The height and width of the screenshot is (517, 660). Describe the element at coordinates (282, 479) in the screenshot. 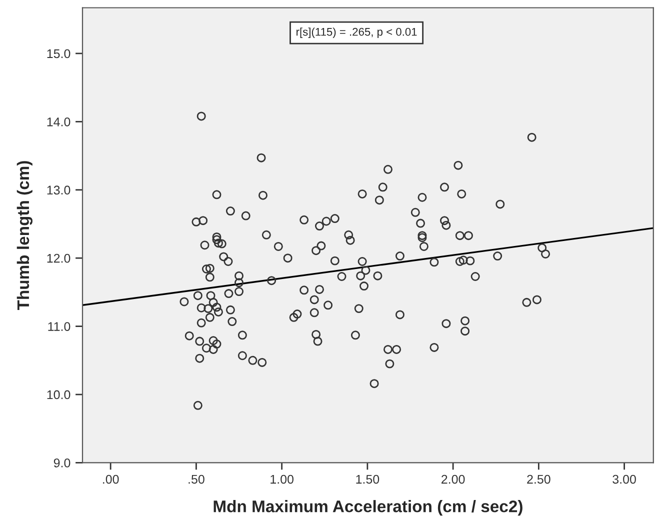

I see `x-tick-label: 1.00` at that location.